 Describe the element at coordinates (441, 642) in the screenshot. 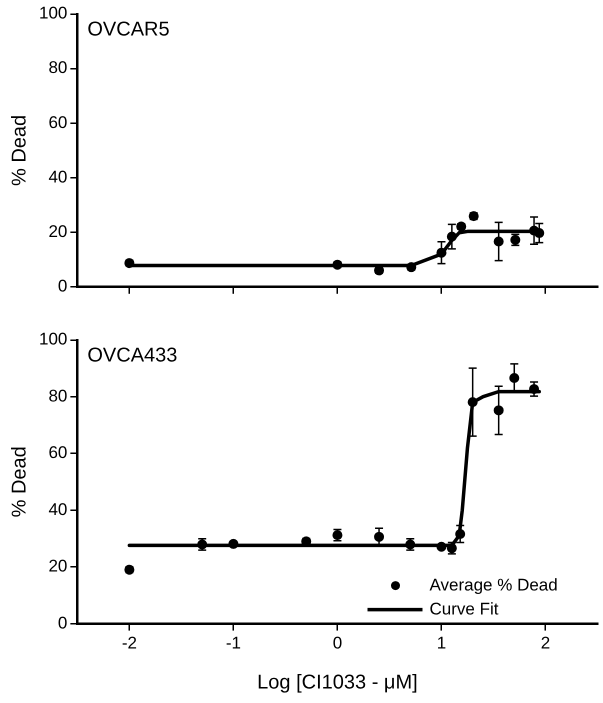

I see `x-tick-label: 1` at that location.